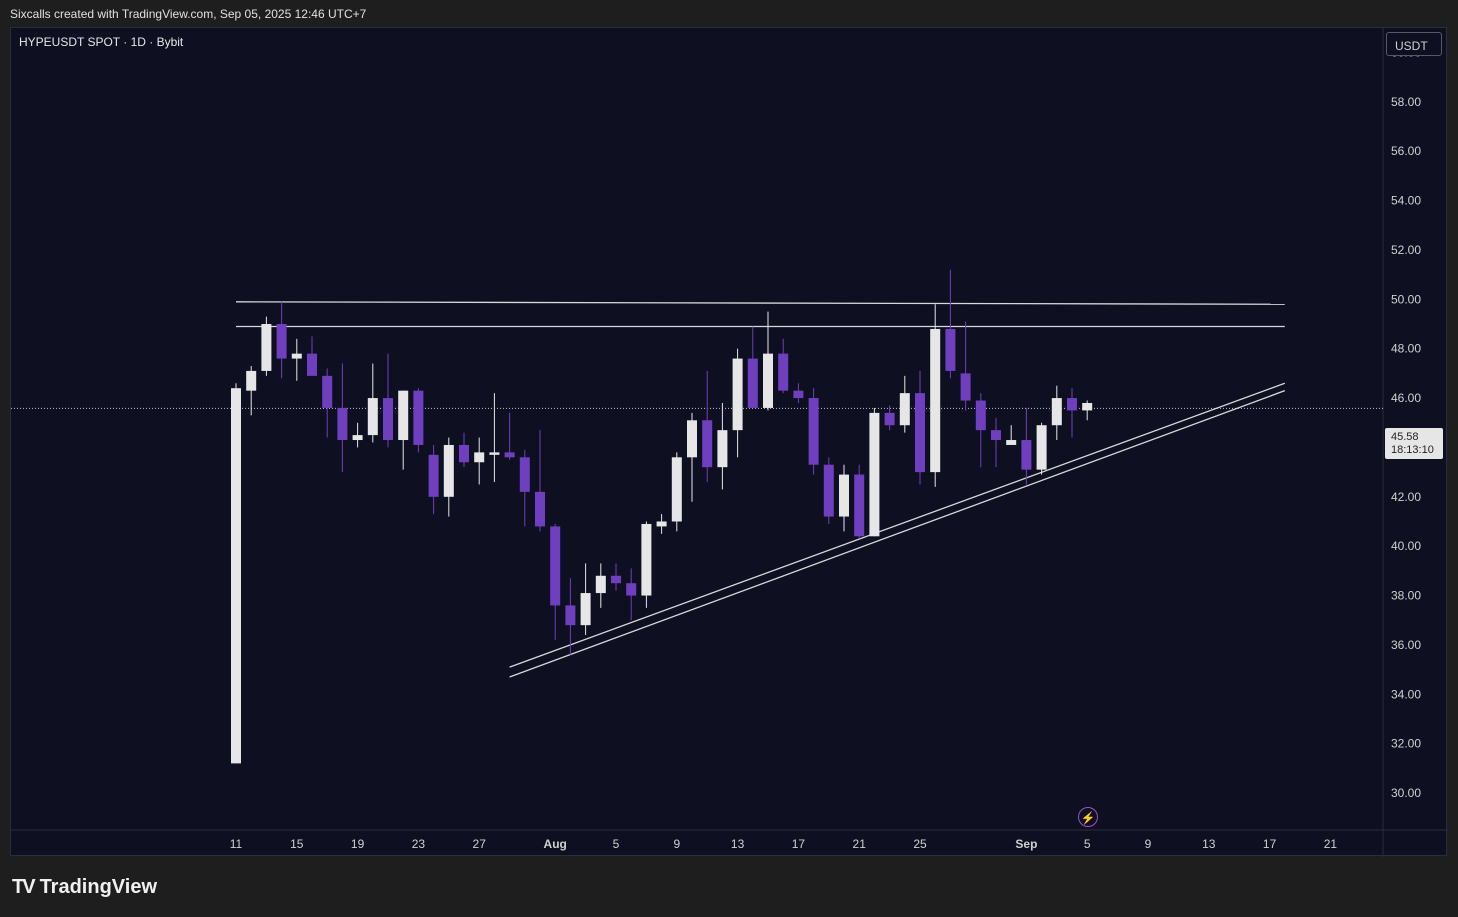  Describe the element at coordinates (1414, 44) in the screenshot. I see `currency-button: USDT` at that location.